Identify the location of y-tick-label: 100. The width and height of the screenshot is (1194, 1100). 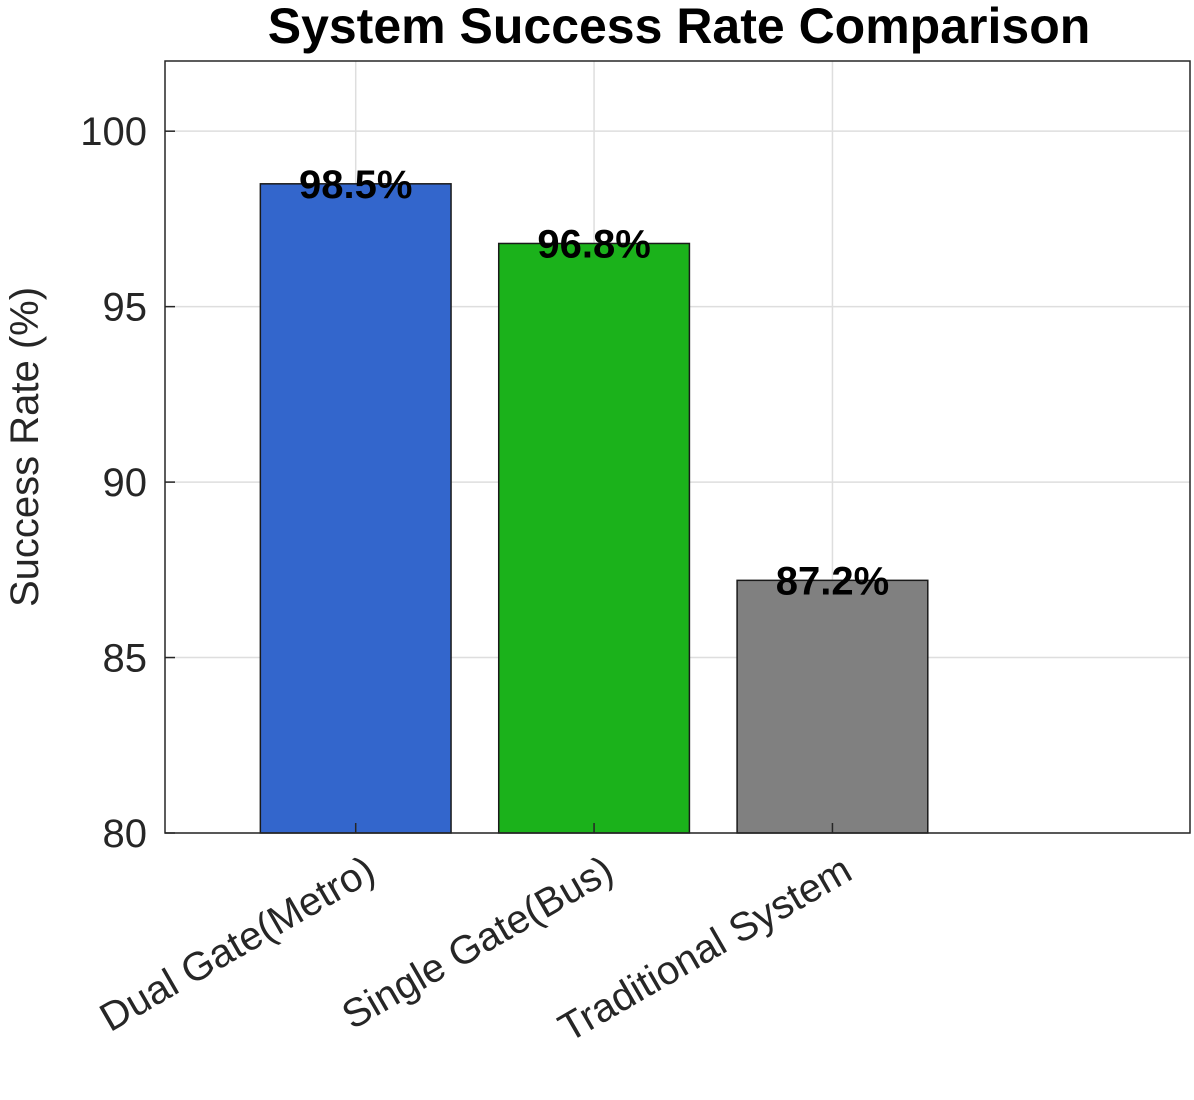
(113, 132).